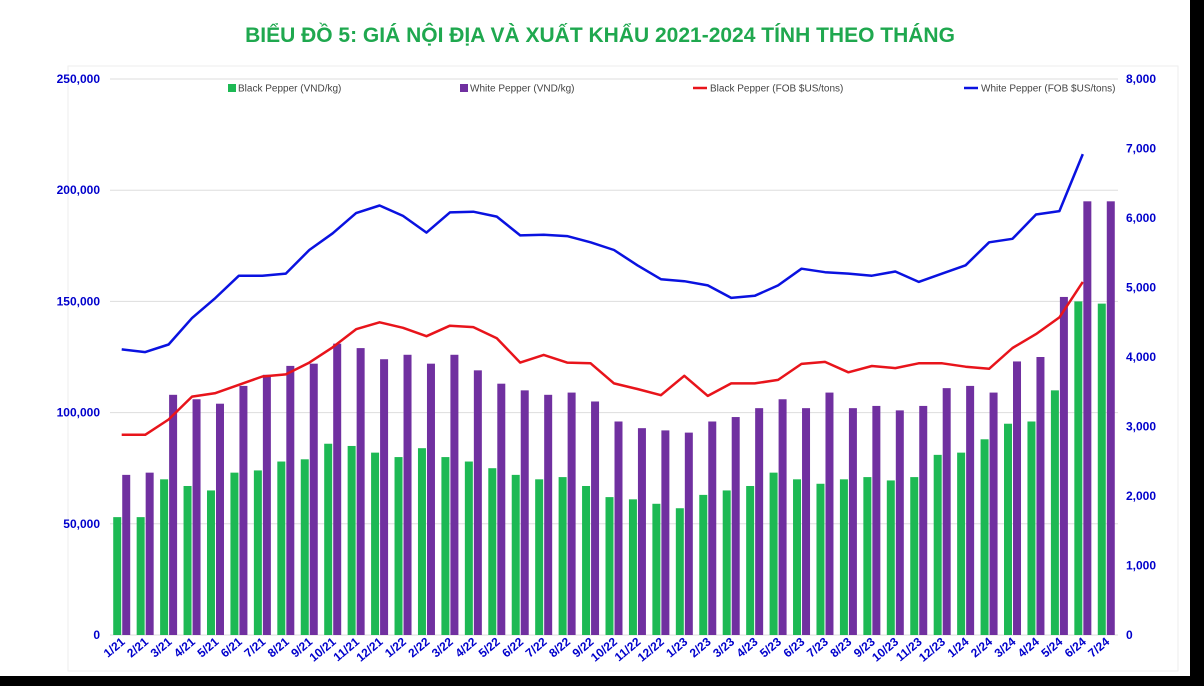 This screenshot has height=686, width=1204. Describe the element at coordinates (1141, 566) in the screenshot. I see `right-tick-label: 1,000` at that location.